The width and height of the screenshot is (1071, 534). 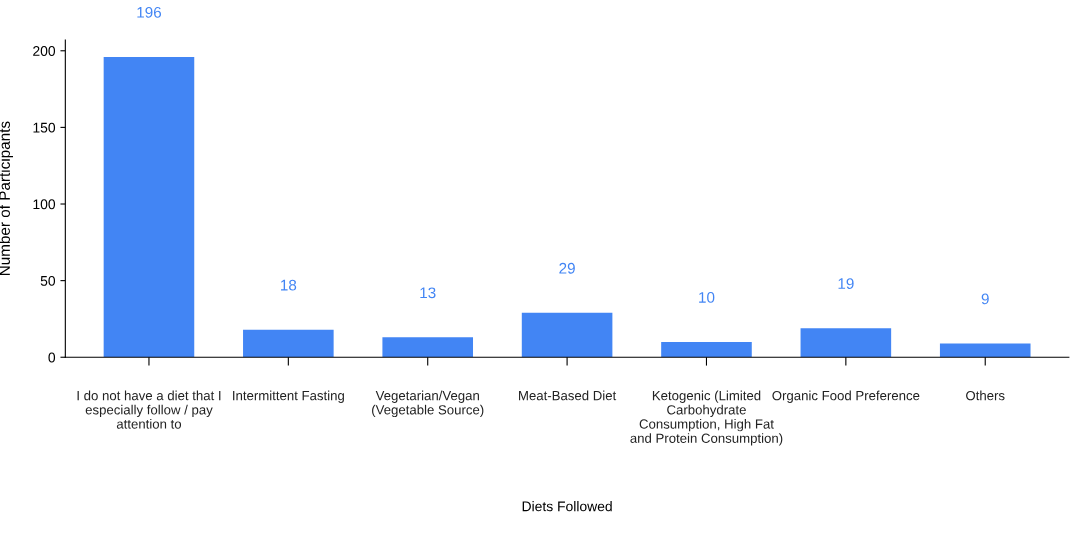 I want to click on x-tick-label: I do not have a diet that I especially follow / pay attention to, so click(x=149, y=409).